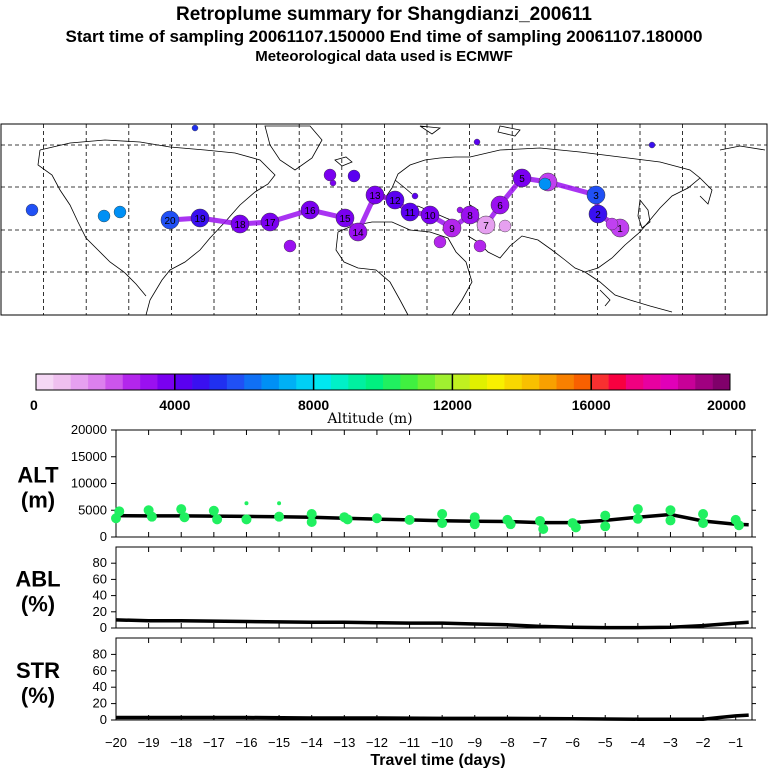 This screenshot has width=768, height=768. What do you see at coordinates (432, 624) in the screenshot?
I see `abl-series-line` at bounding box center [432, 624].